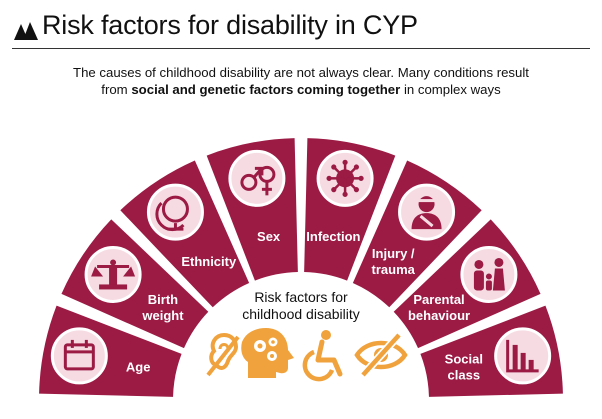 The width and height of the screenshot is (602, 419). Describe the element at coordinates (301, 314) in the screenshot. I see `center-title-line-2: childhood disability` at that location.